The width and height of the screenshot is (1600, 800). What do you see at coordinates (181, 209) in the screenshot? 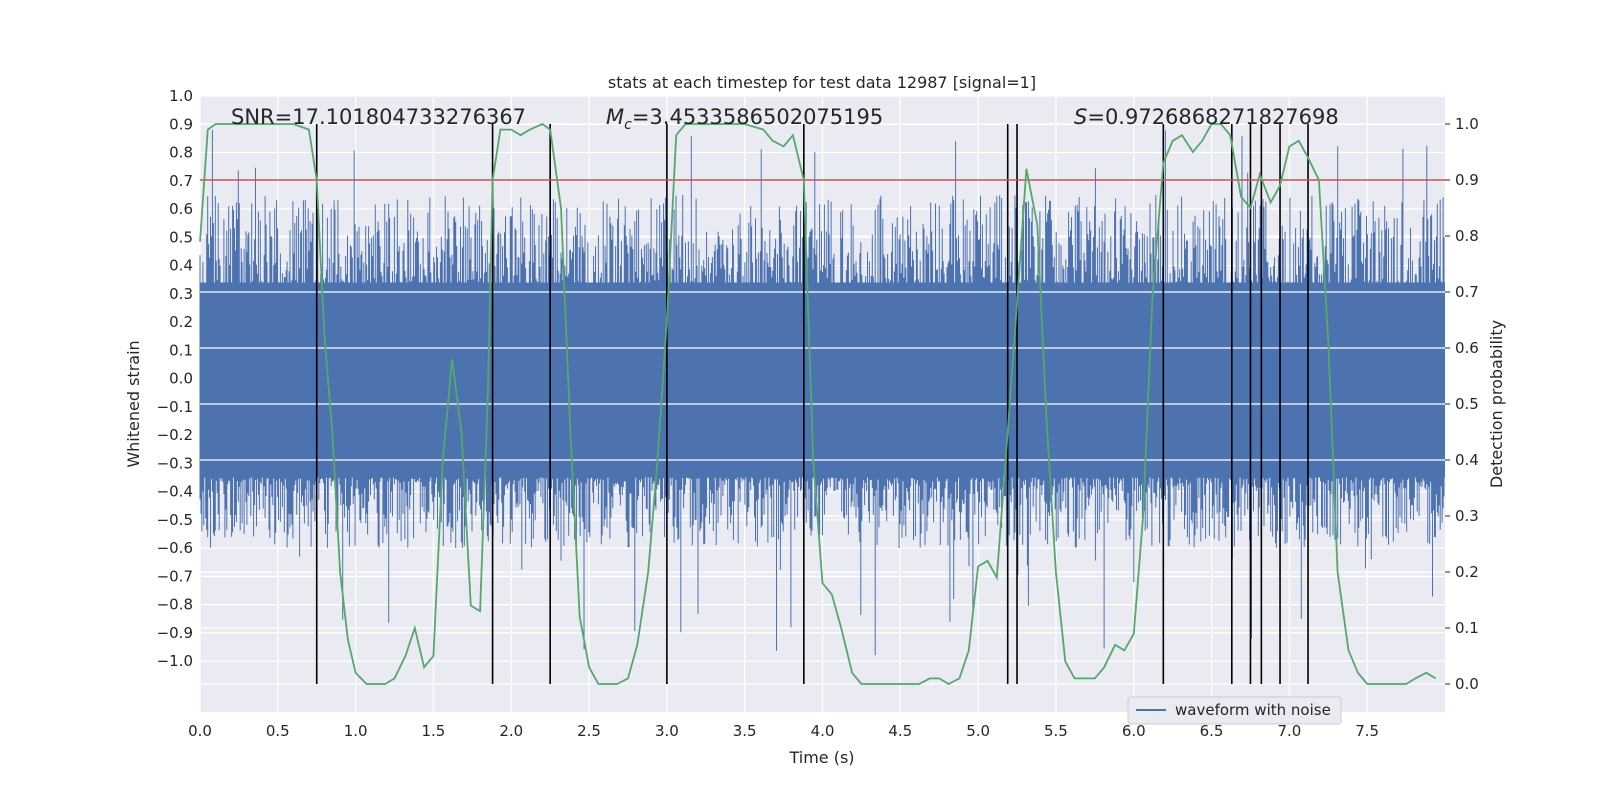
I see `y-left-tick-label: 0.6` at bounding box center [181, 209].